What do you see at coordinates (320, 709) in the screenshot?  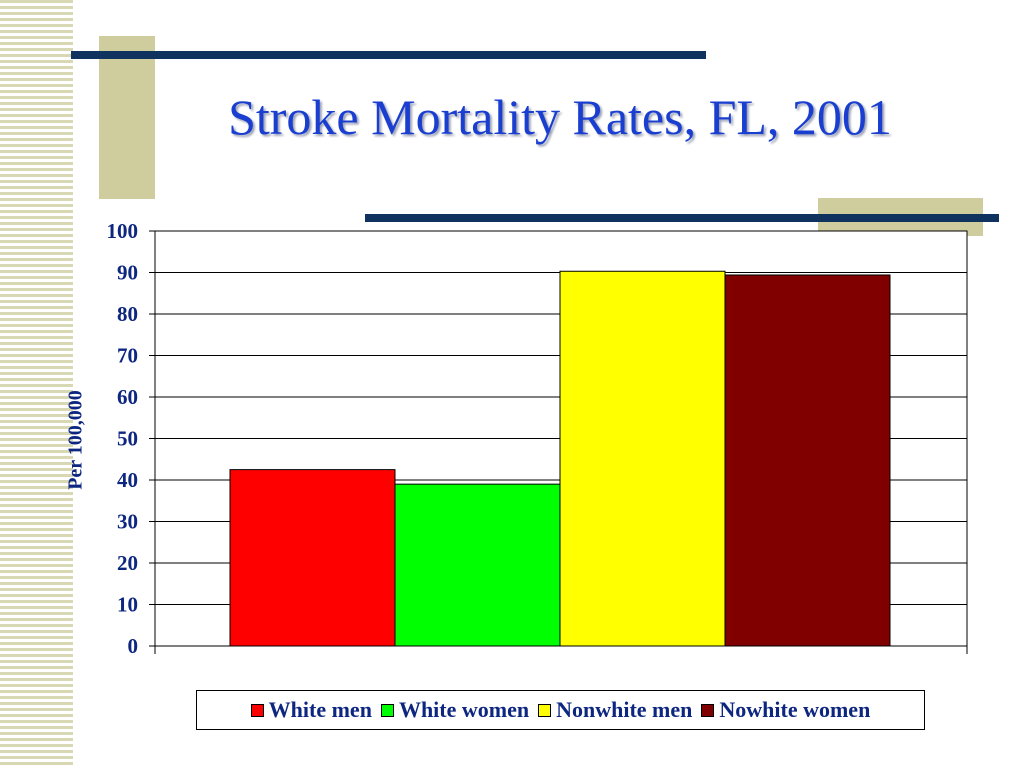 I see `legend-label: White men` at bounding box center [320, 709].